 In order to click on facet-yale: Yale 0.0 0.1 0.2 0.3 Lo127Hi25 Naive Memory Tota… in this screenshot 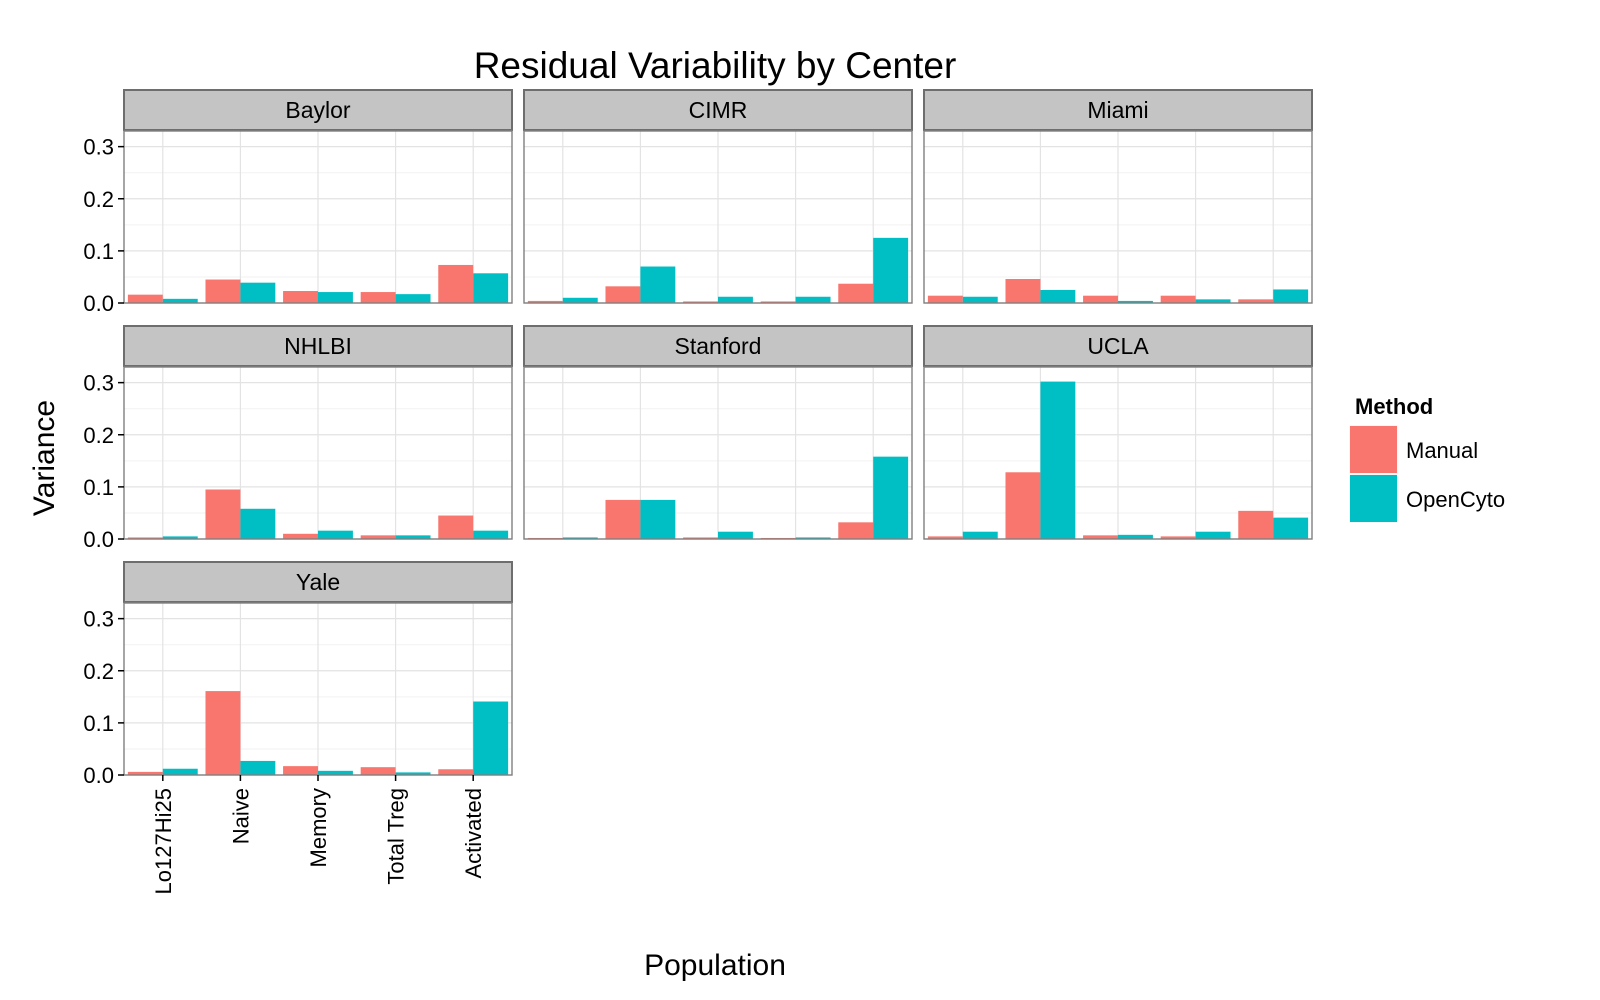, I will do `click(298, 727)`.